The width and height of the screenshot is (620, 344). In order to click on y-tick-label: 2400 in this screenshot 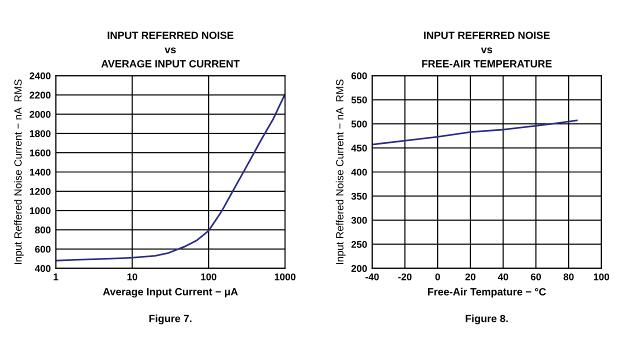, I will do `click(40, 76)`.